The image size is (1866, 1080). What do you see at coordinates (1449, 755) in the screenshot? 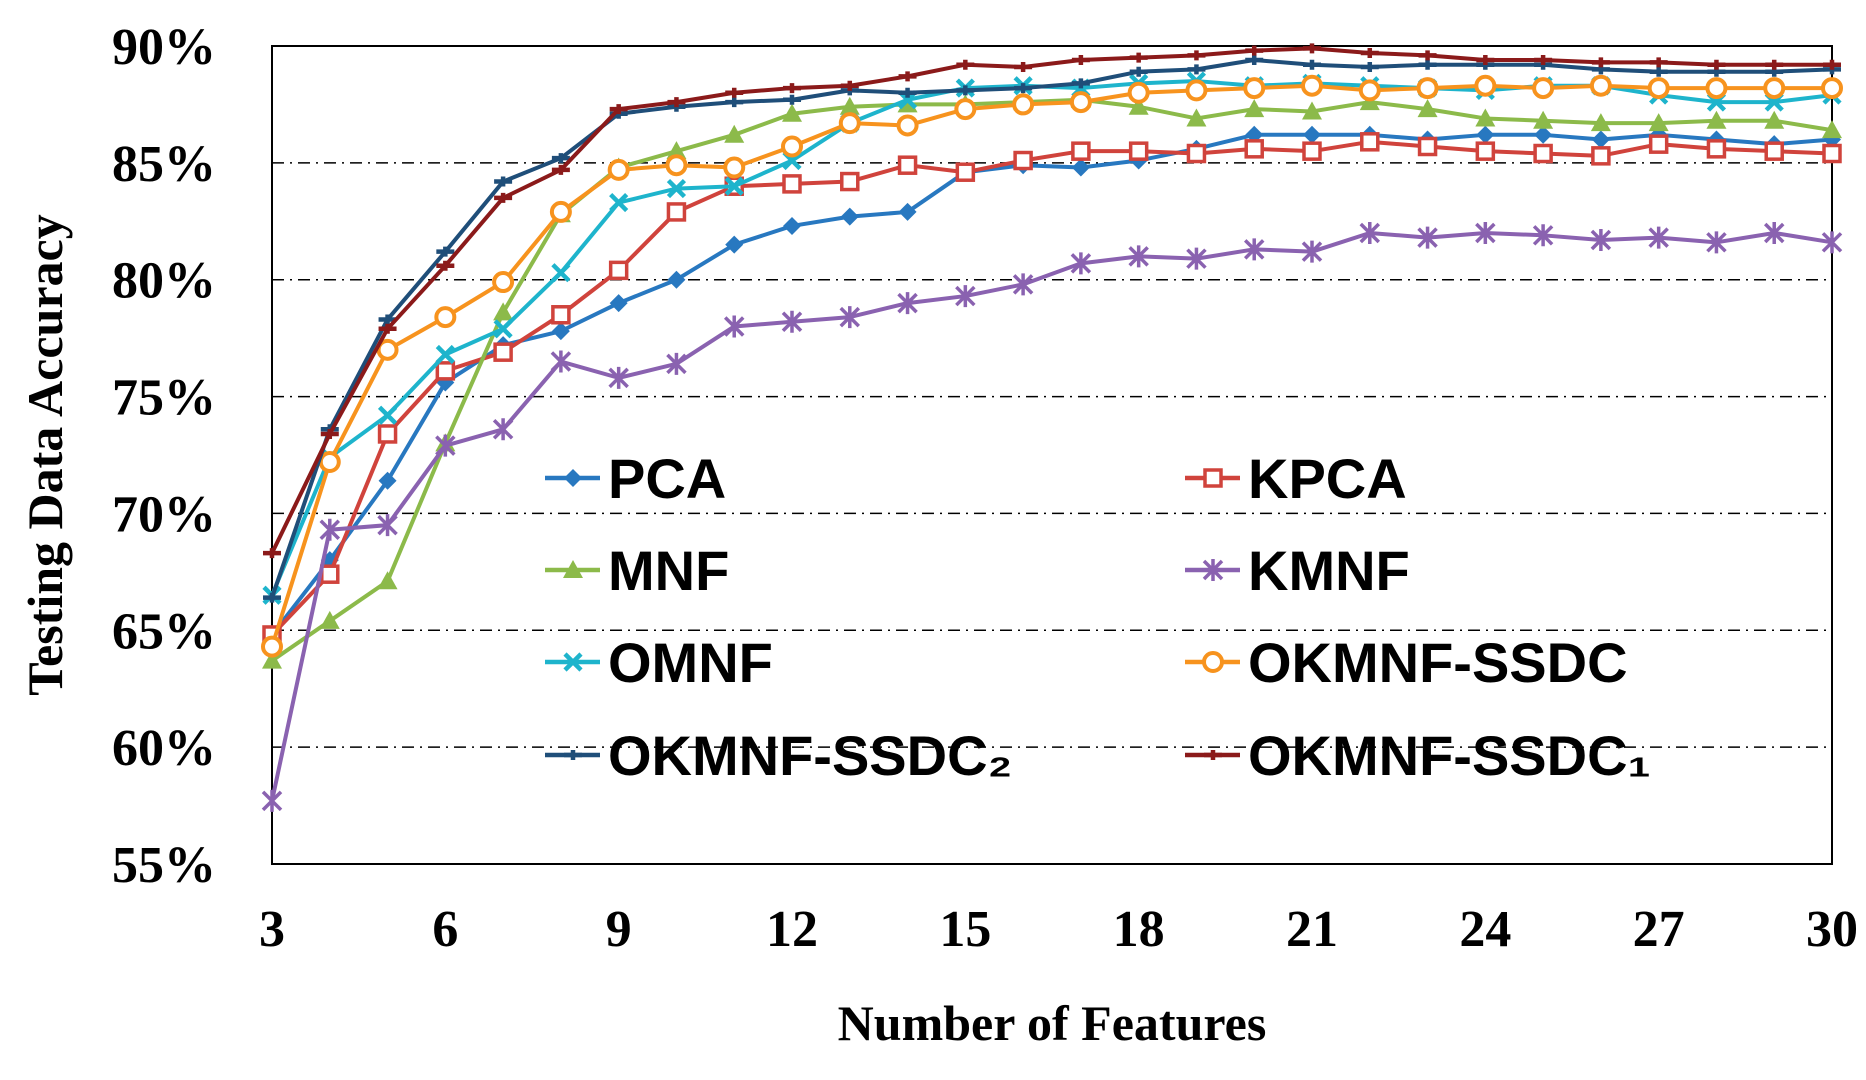
I see `legend-label: OKMNF-SSDC₁` at bounding box center [1449, 755].